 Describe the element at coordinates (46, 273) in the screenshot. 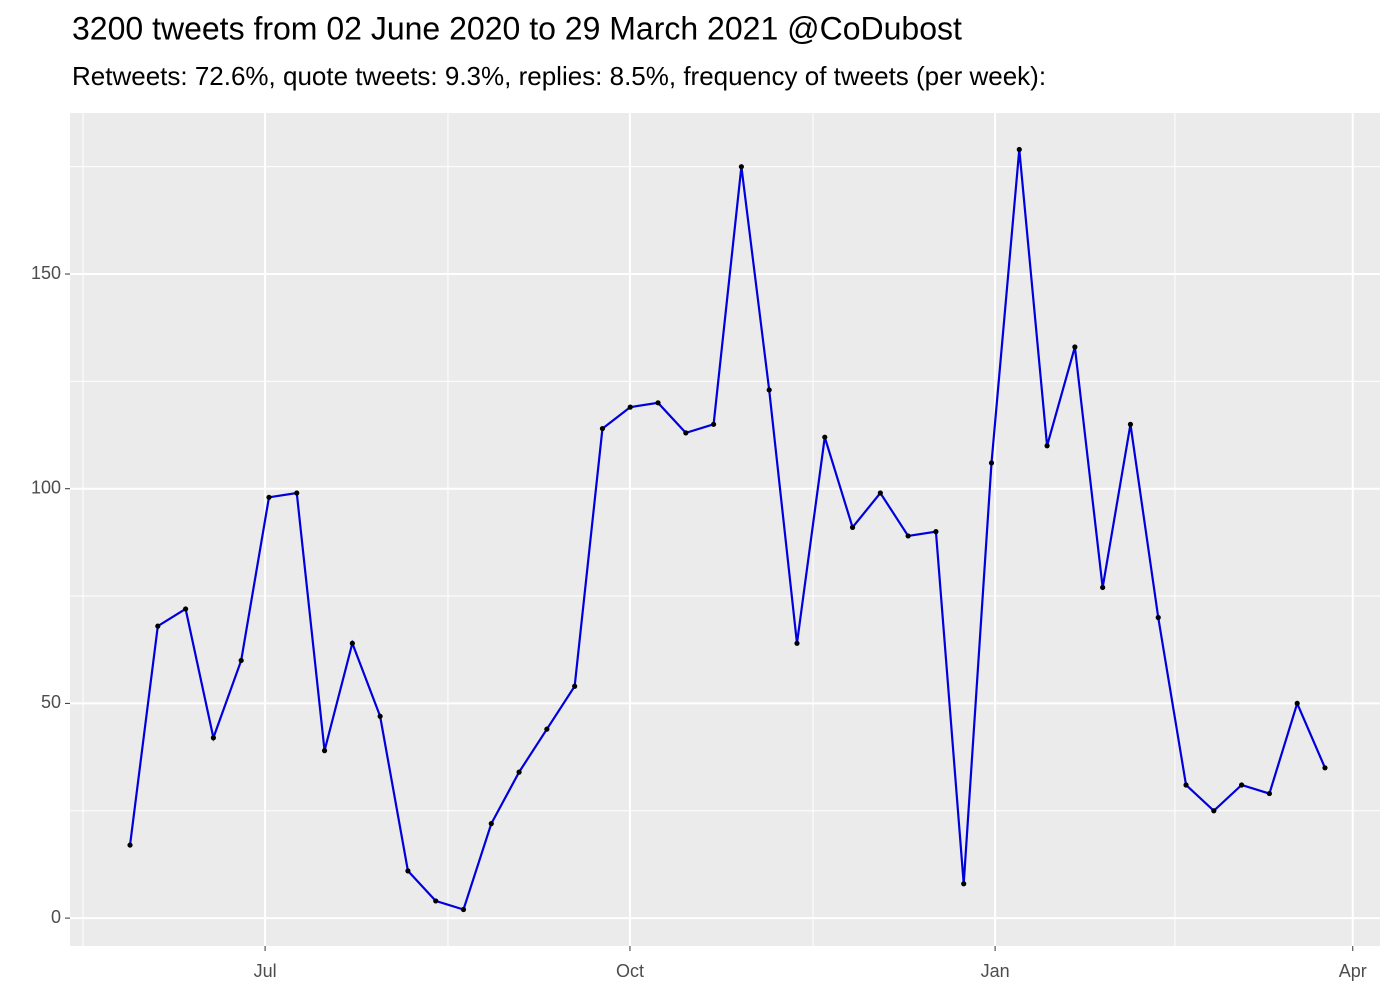

I see `y-tick-label: 150` at that location.